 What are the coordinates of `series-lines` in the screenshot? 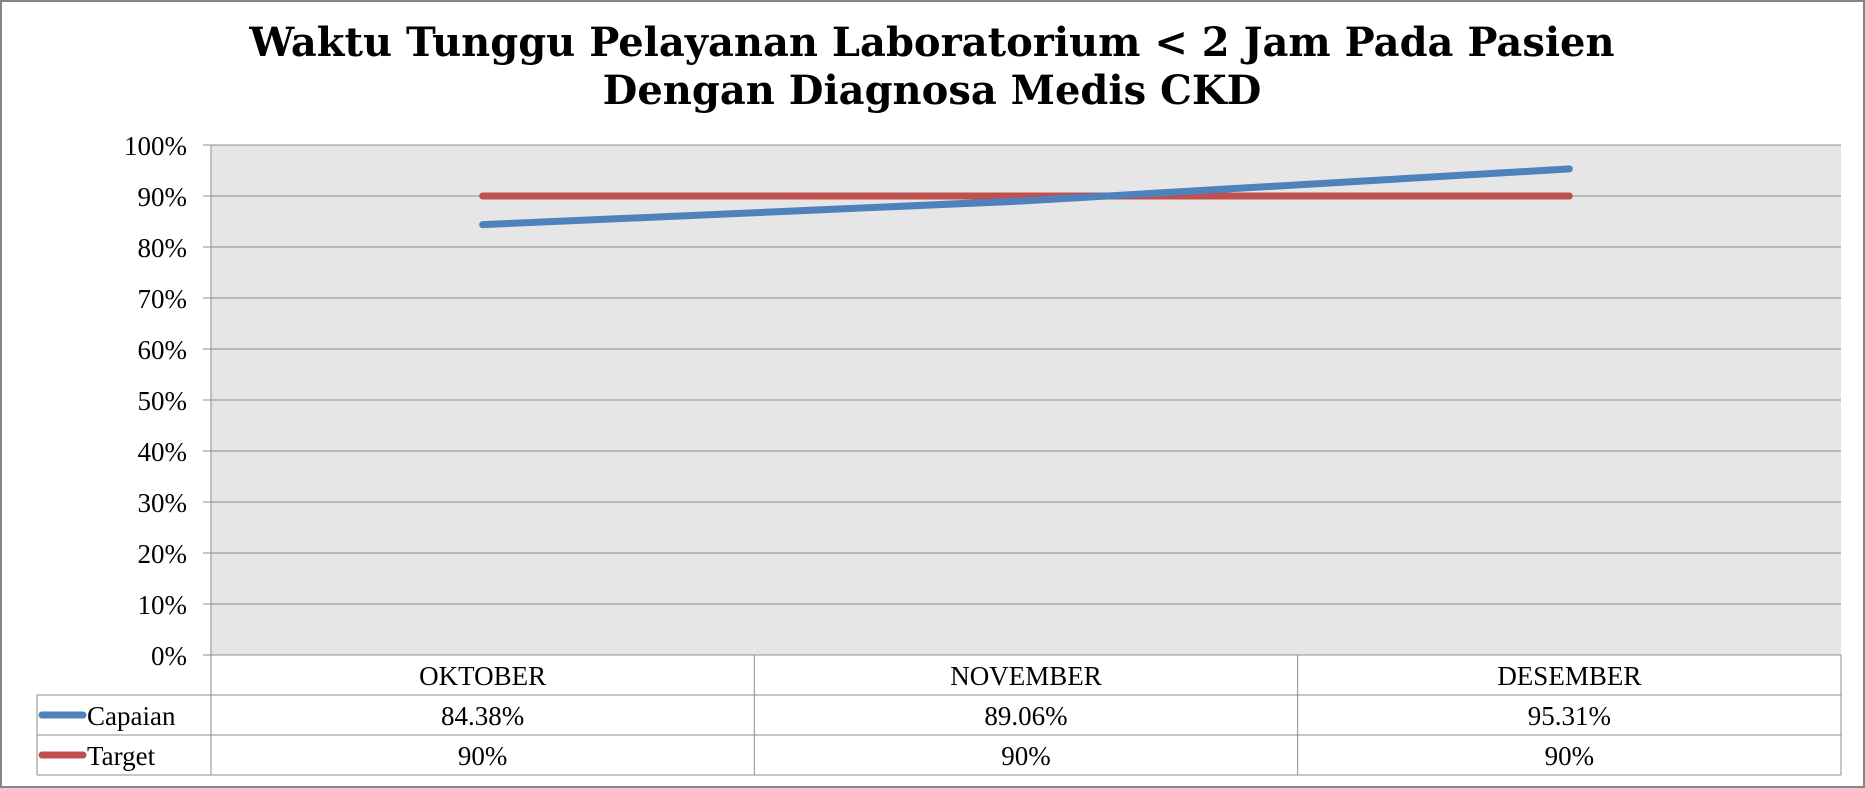 It's located at (1026, 197).